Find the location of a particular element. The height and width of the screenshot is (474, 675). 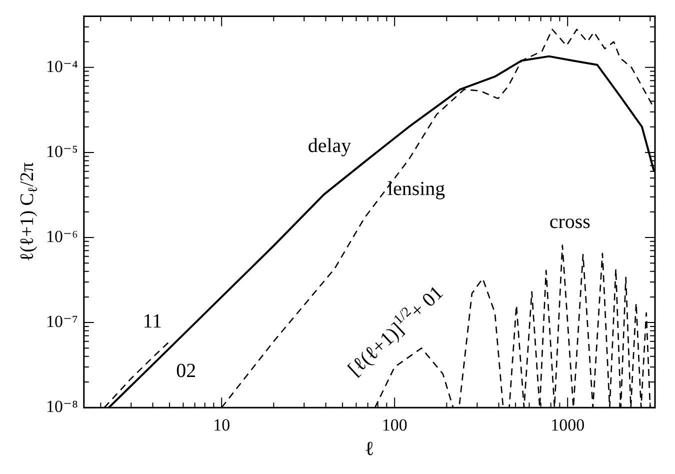

x-axis-title: ℓ is located at coordinates (369, 449).